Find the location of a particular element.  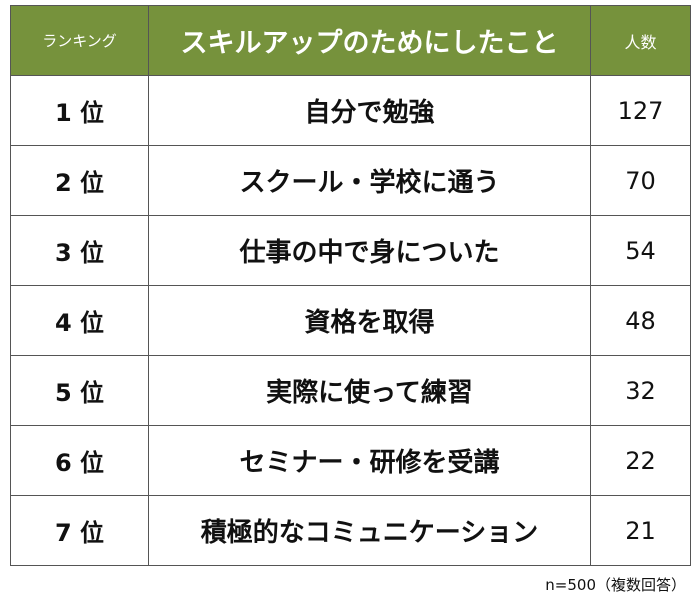

table-row: 7 位積極的なコミュニケーション 21 is located at coordinates (350, 530).